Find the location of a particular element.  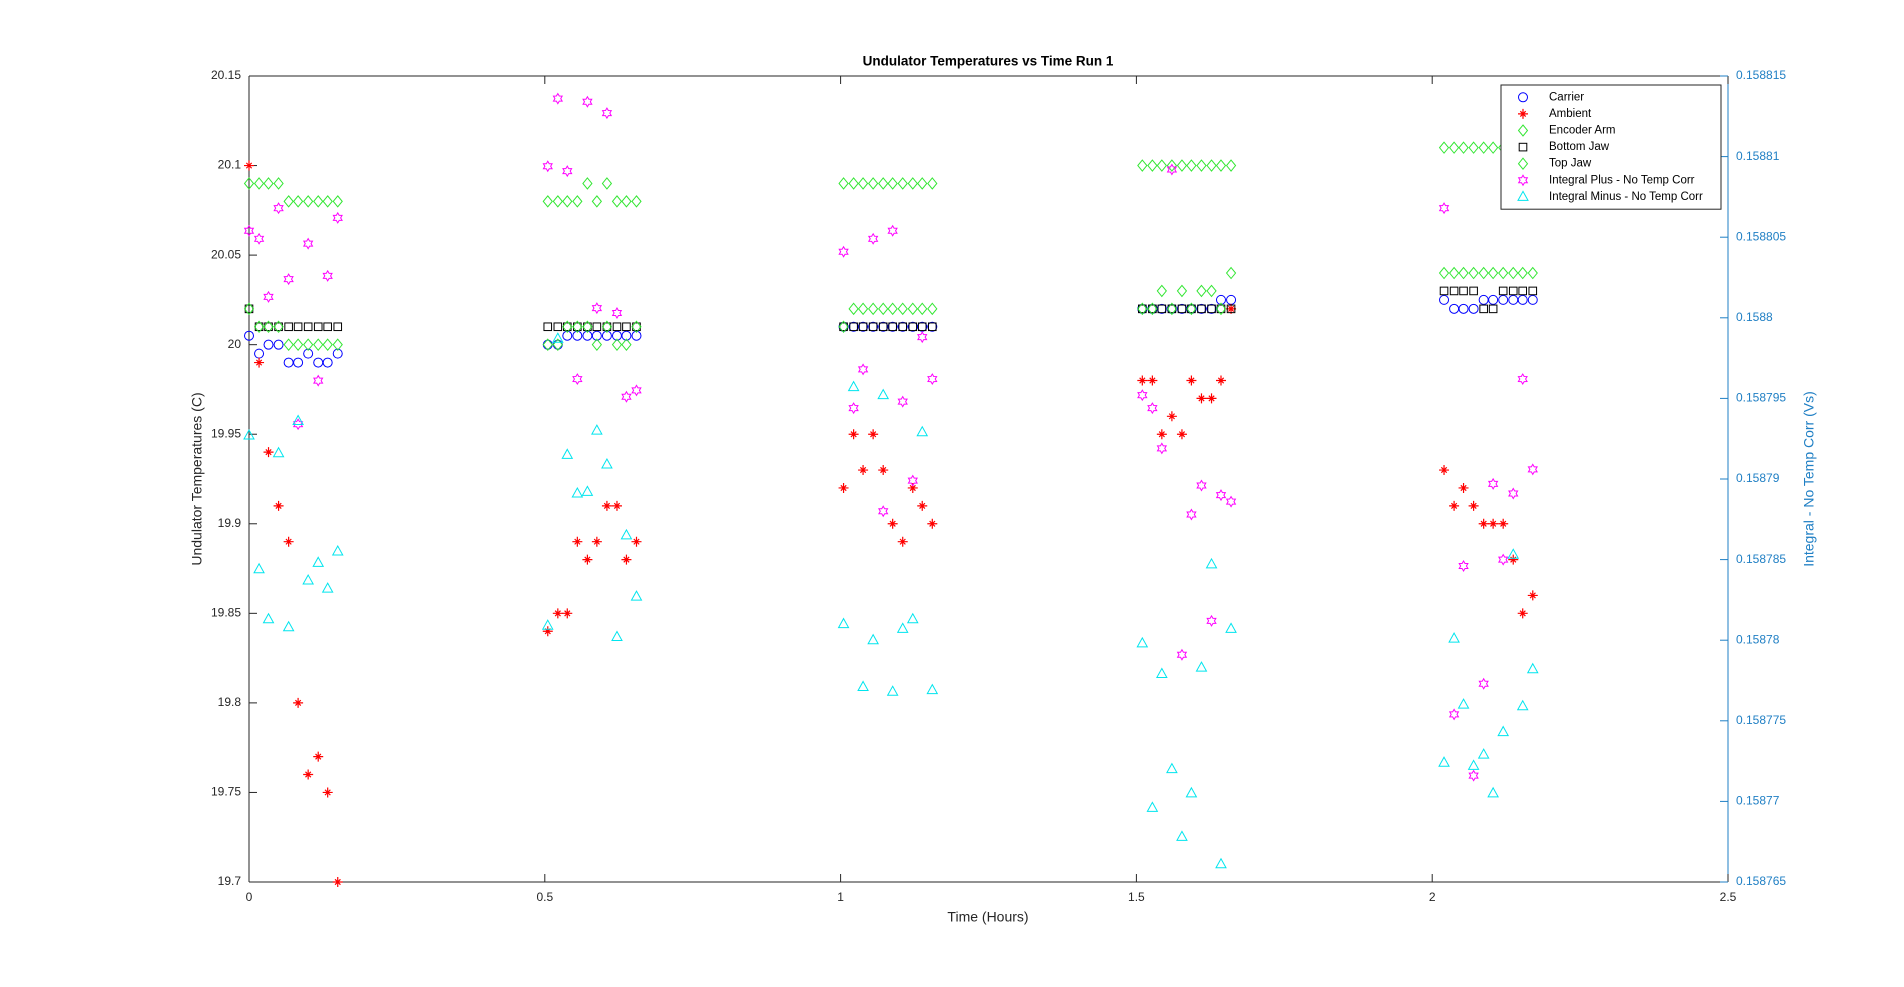

y2-axis-label: Integral - No Temp Corr (Vs) is located at coordinates (1809, 479).